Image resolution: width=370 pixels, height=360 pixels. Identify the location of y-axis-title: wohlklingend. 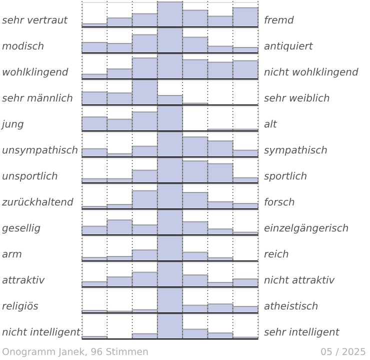
(35, 73).